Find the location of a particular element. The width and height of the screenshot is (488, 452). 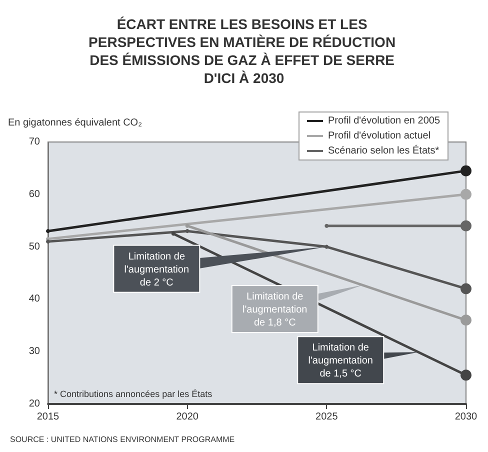

annotation: Limitation de l'augmentation de 1,5 °C is located at coordinates (340, 361).